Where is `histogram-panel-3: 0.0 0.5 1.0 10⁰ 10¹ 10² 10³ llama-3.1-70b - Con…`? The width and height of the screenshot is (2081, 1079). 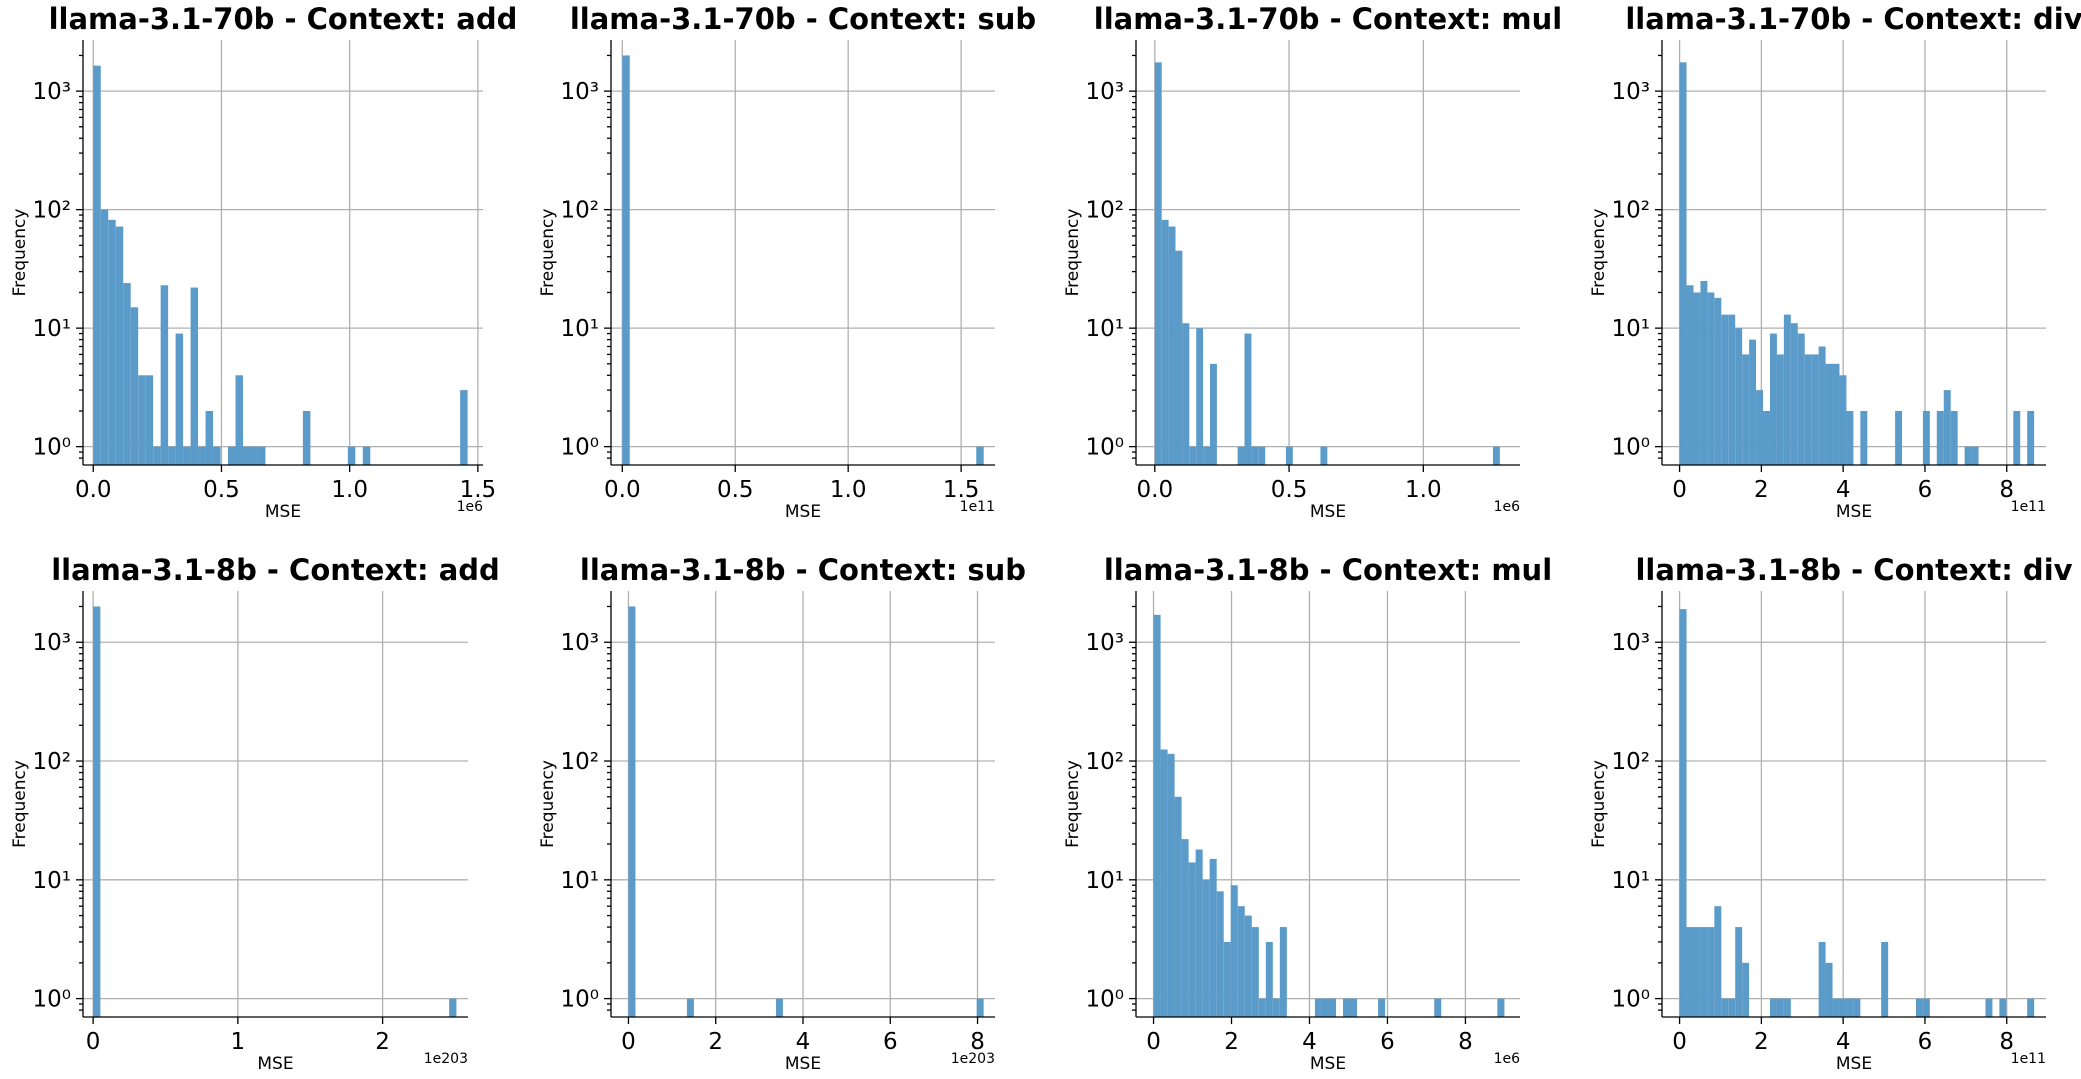
histogram-panel-3: 0.0 0.5 1.0 10⁰ 10¹ 10² 10³ llama-3.1-70b - Con… is located at coordinates (1312, 262).